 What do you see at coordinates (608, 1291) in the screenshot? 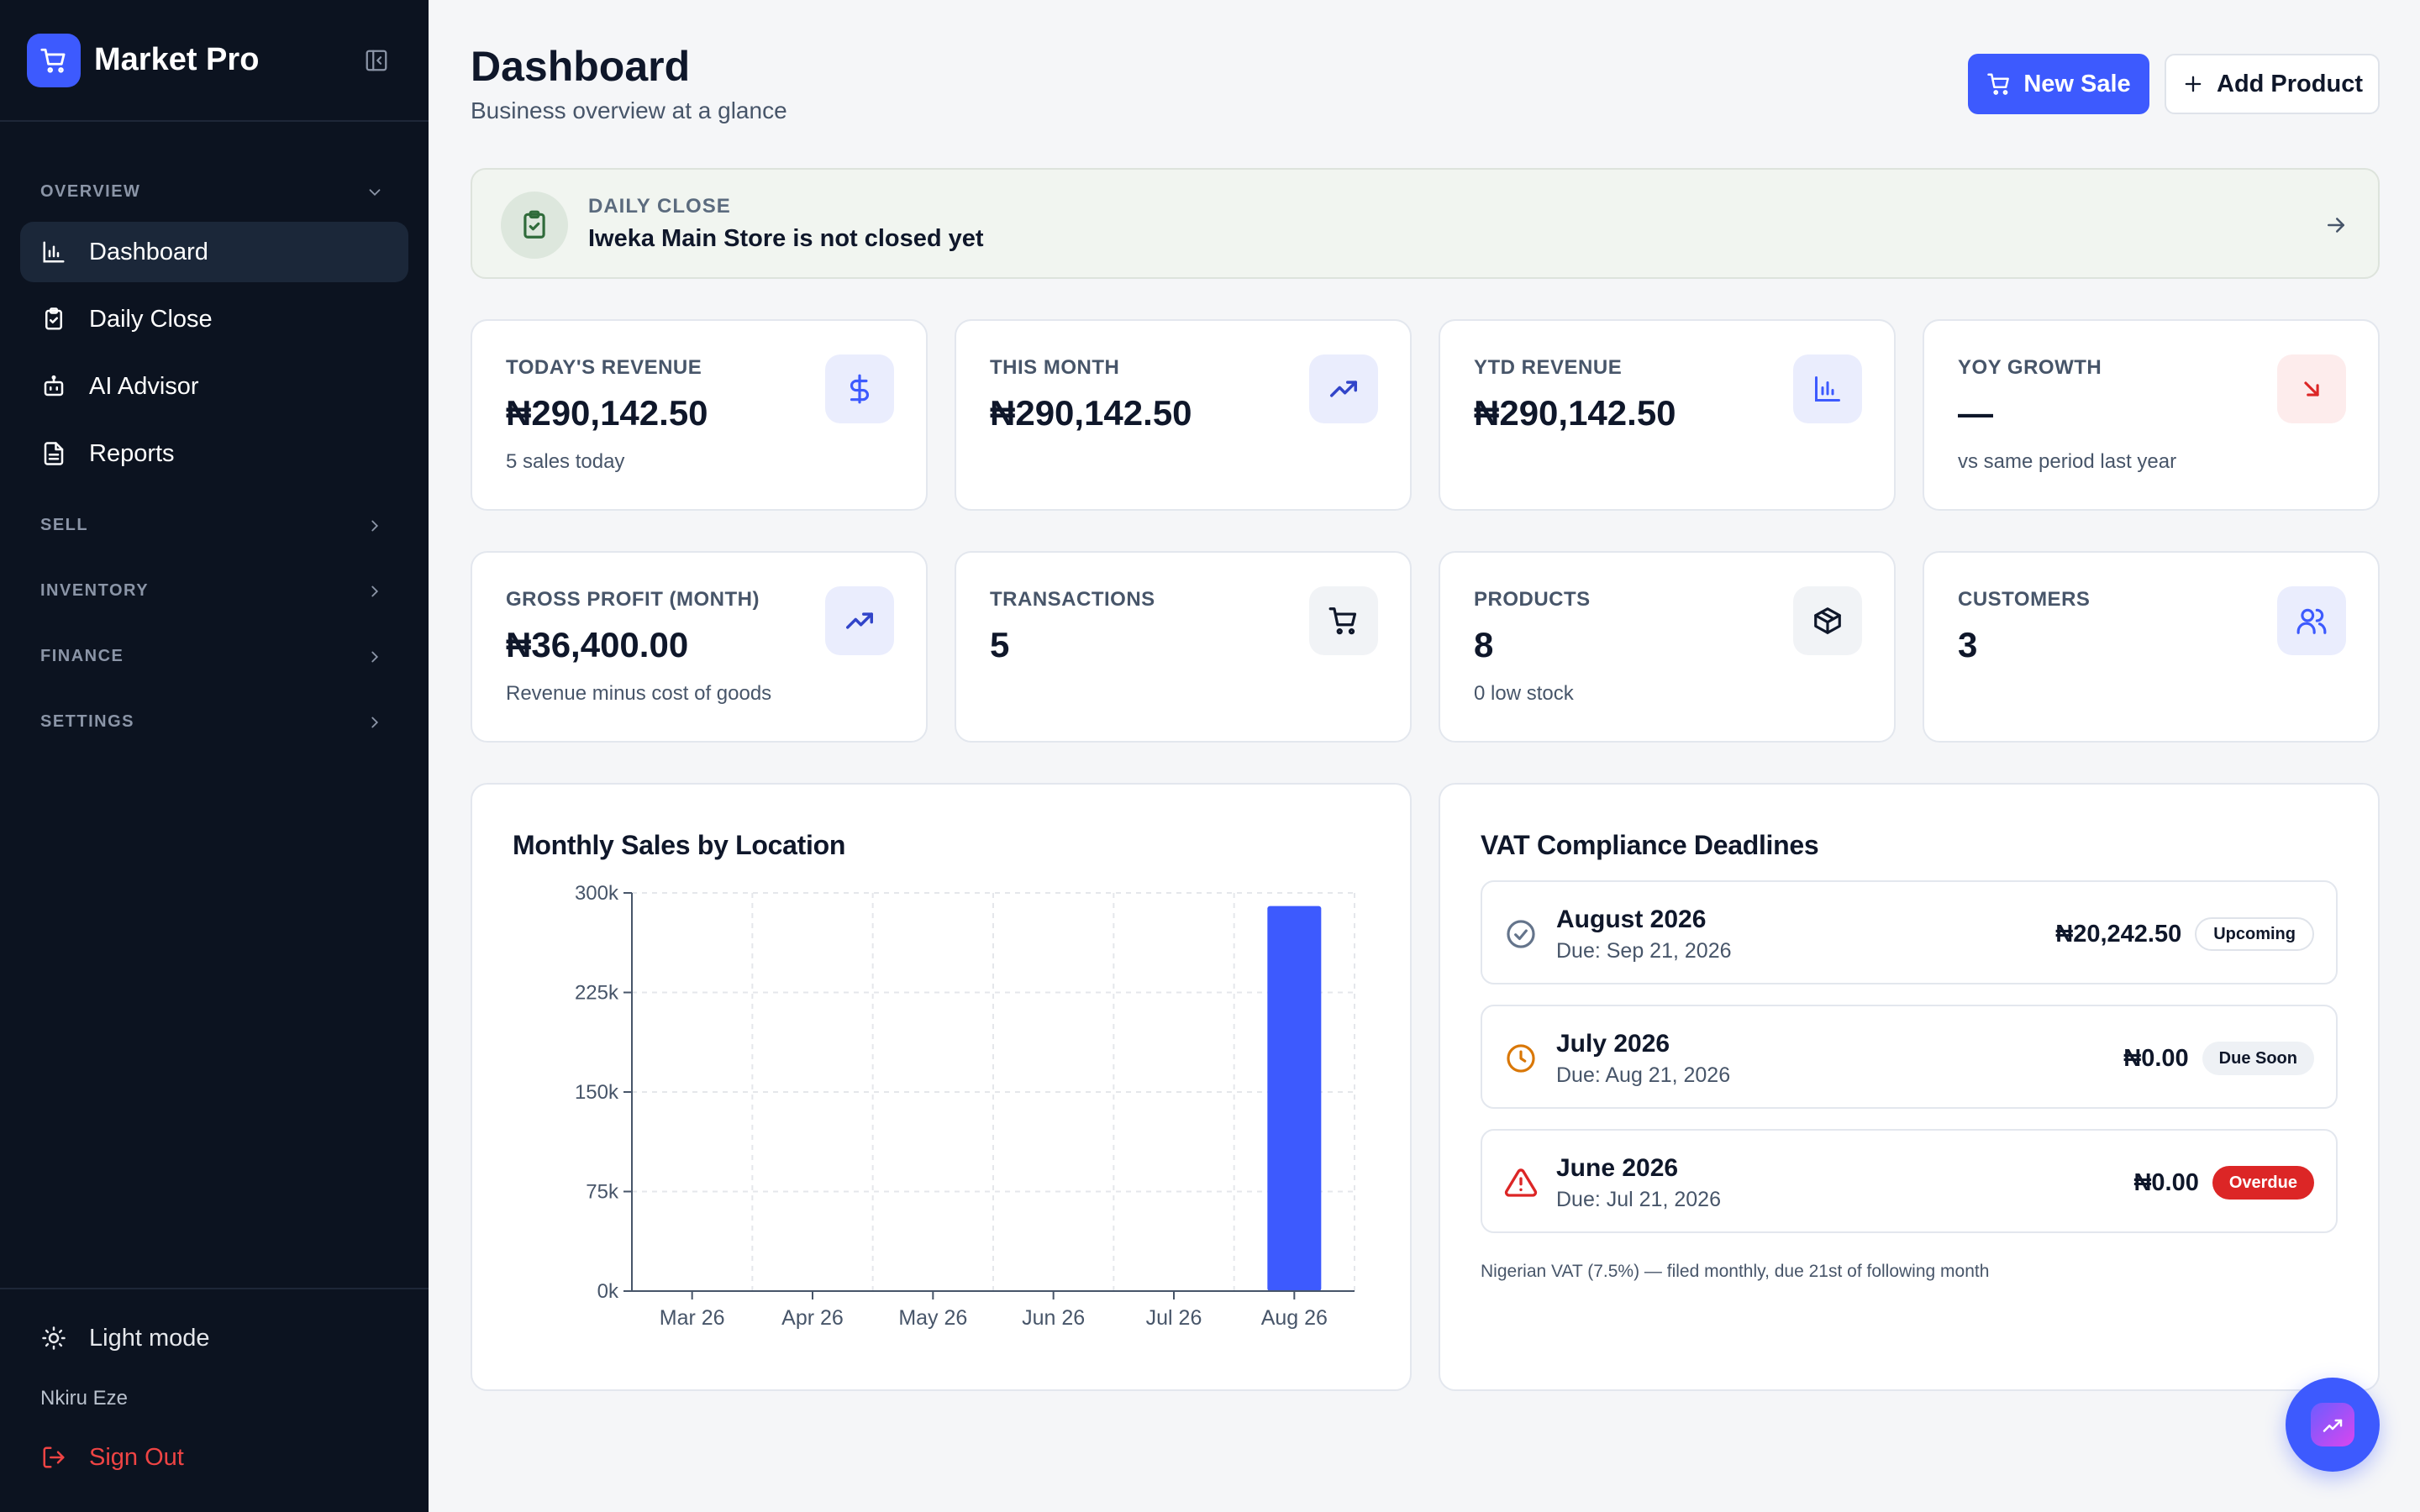
I see `y-tick-label: 0k` at bounding box center [608, 1291].